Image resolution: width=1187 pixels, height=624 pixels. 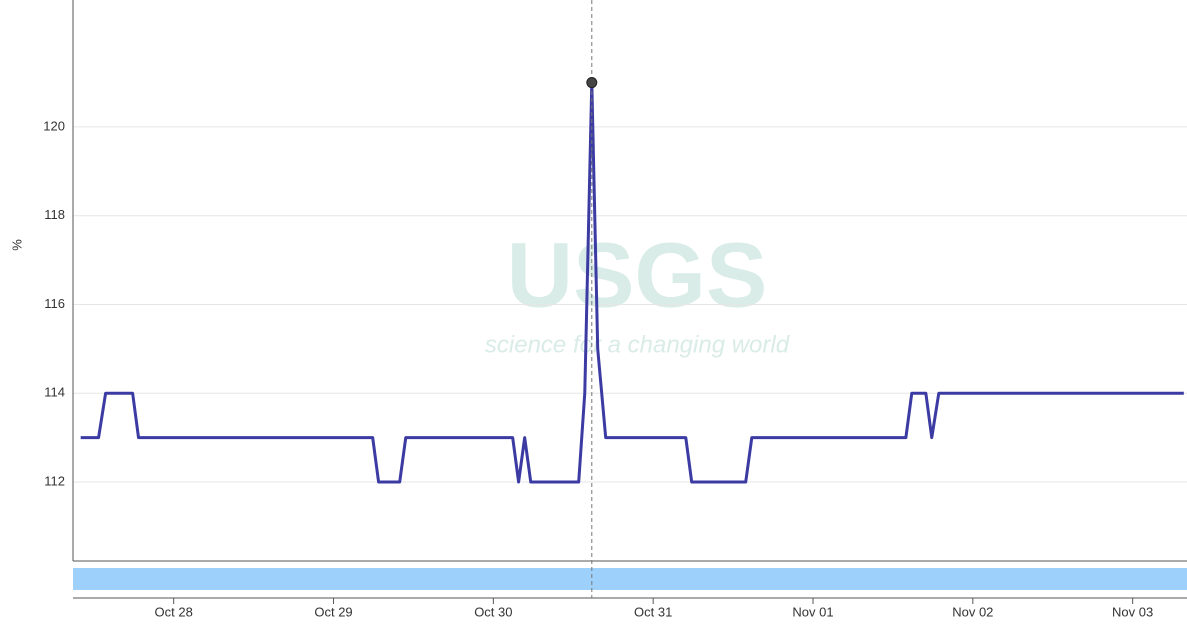 I want to click on x-tick-label: Oct 29, so click(x=333, y=611).